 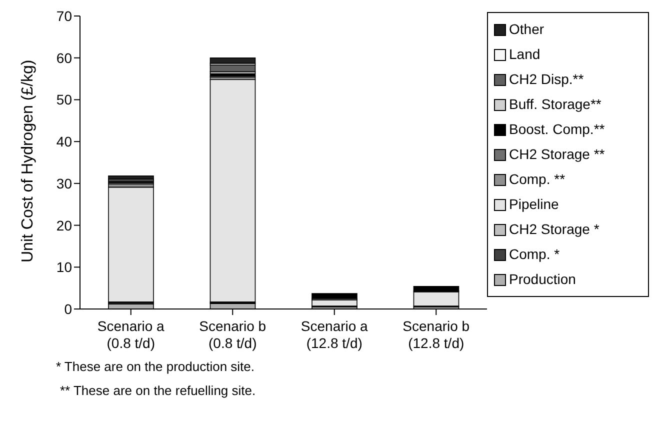 I want to click on legend-label: Comp. **, so click(x=537, y=179).